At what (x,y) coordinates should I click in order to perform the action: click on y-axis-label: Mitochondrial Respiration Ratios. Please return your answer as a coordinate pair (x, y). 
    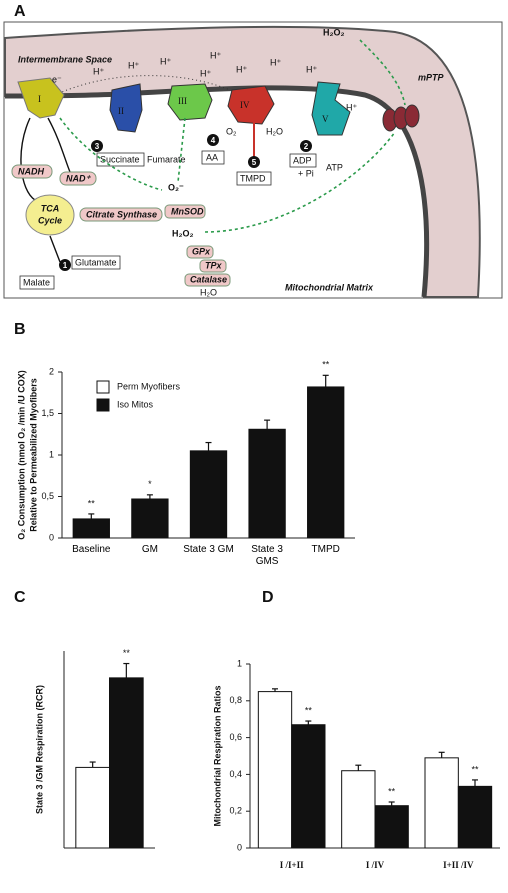
    Looking at the image, I should click on (217, 755).